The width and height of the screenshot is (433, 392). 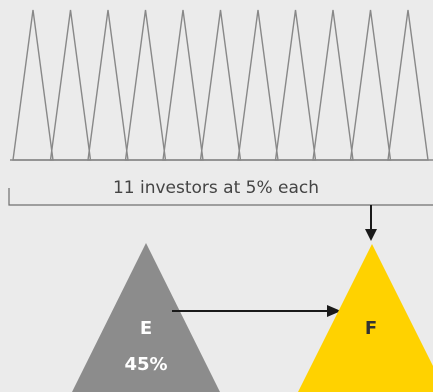 What do you see at coordinates (334, 311) in the screenshot?
I see `e-to-f-arrowhead` at bounding box center [334, 311].